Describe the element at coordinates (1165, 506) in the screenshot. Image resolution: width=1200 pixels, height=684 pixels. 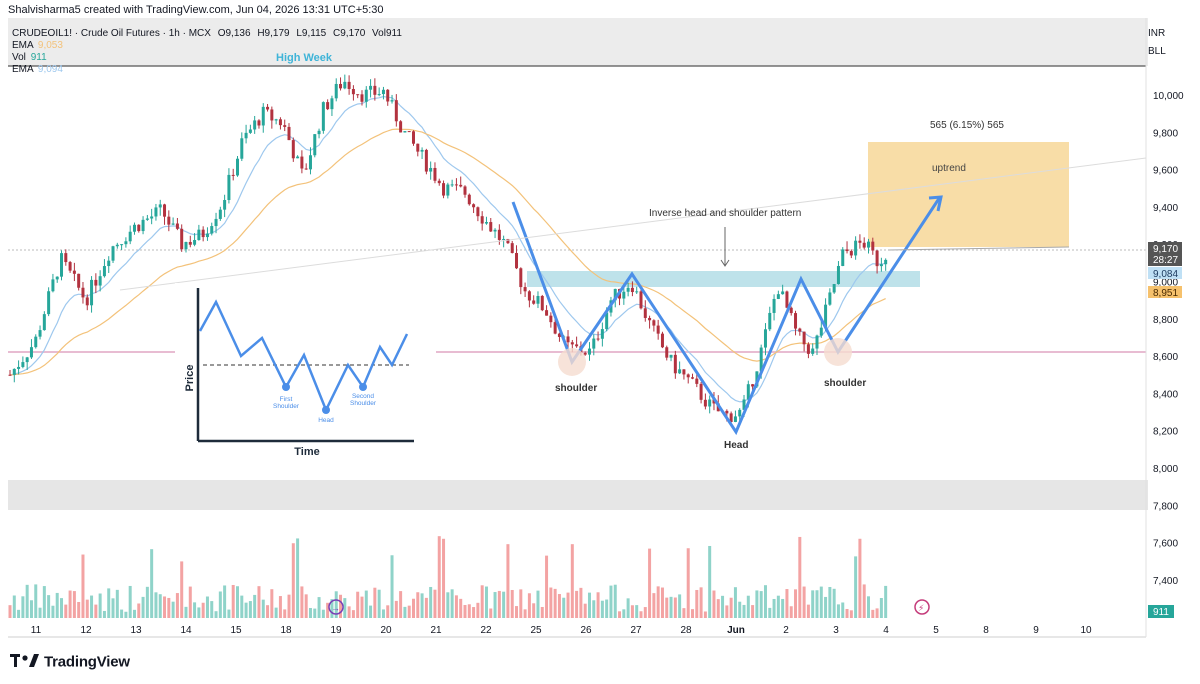
I see `y-tick-label: 7,800` at that location.